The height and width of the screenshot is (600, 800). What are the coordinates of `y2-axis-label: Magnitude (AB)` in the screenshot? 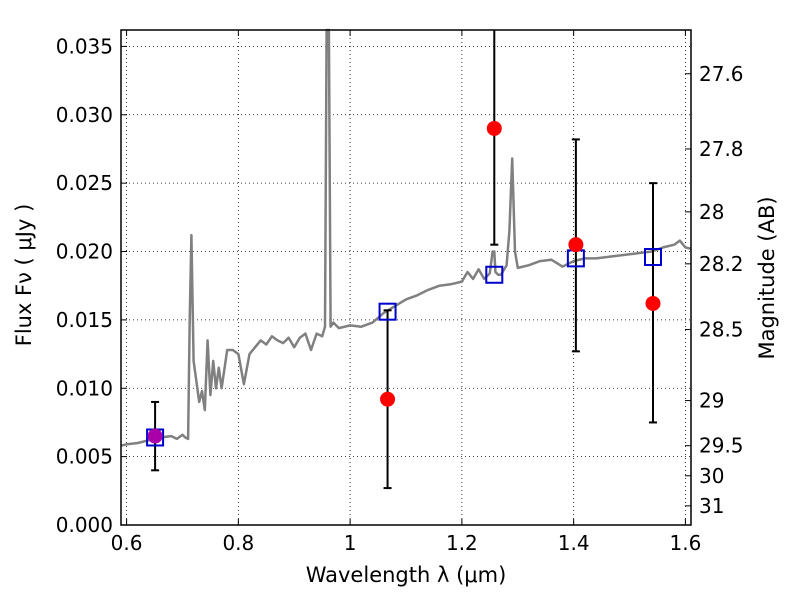 It's located at (767, 277).